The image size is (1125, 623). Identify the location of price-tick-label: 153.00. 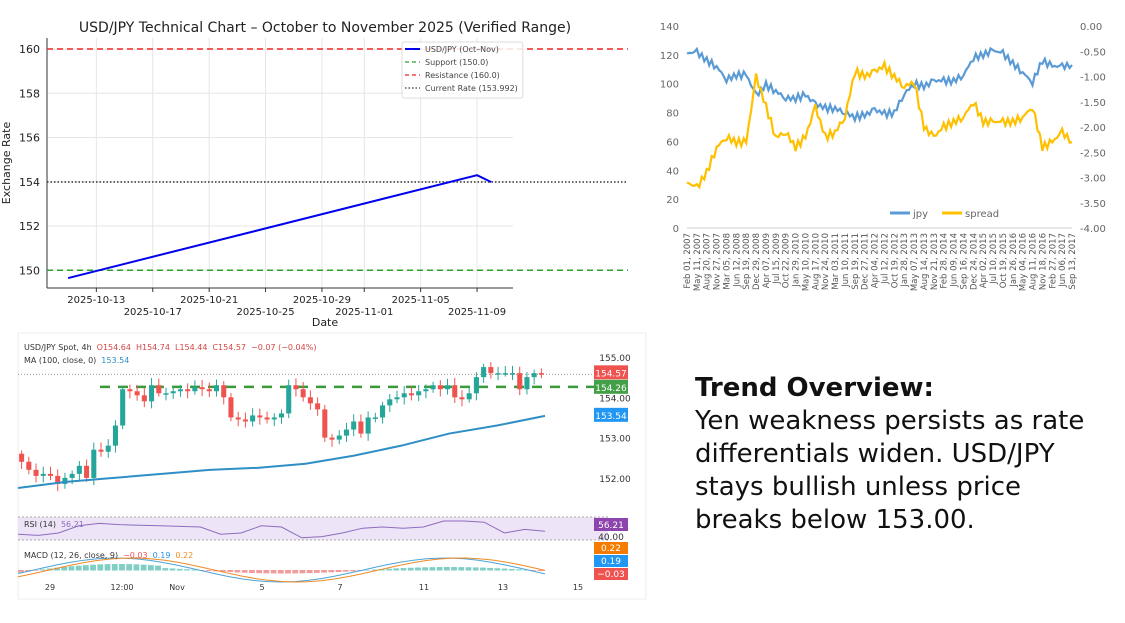
(615, 440).